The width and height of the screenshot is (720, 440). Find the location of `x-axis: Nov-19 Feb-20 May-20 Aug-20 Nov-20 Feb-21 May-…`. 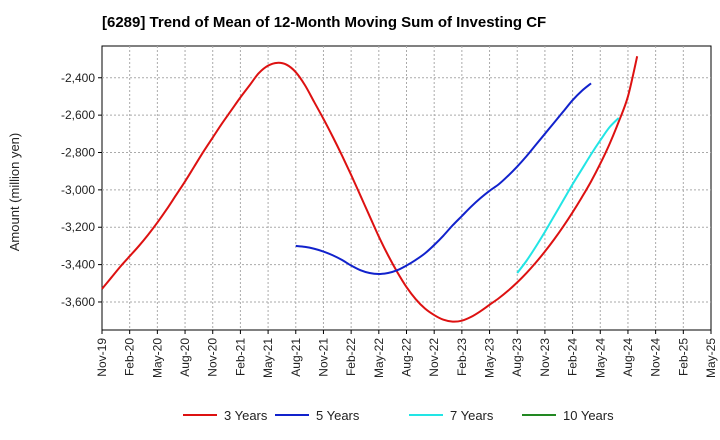

x-axis: Nov-19 Feb-20 May-20 Aug-20 Nov-20 Feb-21 May-… is located at coordinates (406, 354).